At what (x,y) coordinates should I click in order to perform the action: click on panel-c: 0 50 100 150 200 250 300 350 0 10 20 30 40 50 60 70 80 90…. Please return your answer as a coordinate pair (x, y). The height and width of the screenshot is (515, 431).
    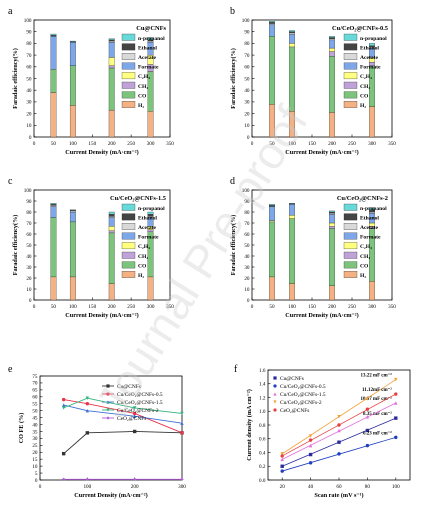
    Looking at the image, I should click on (91, 247).